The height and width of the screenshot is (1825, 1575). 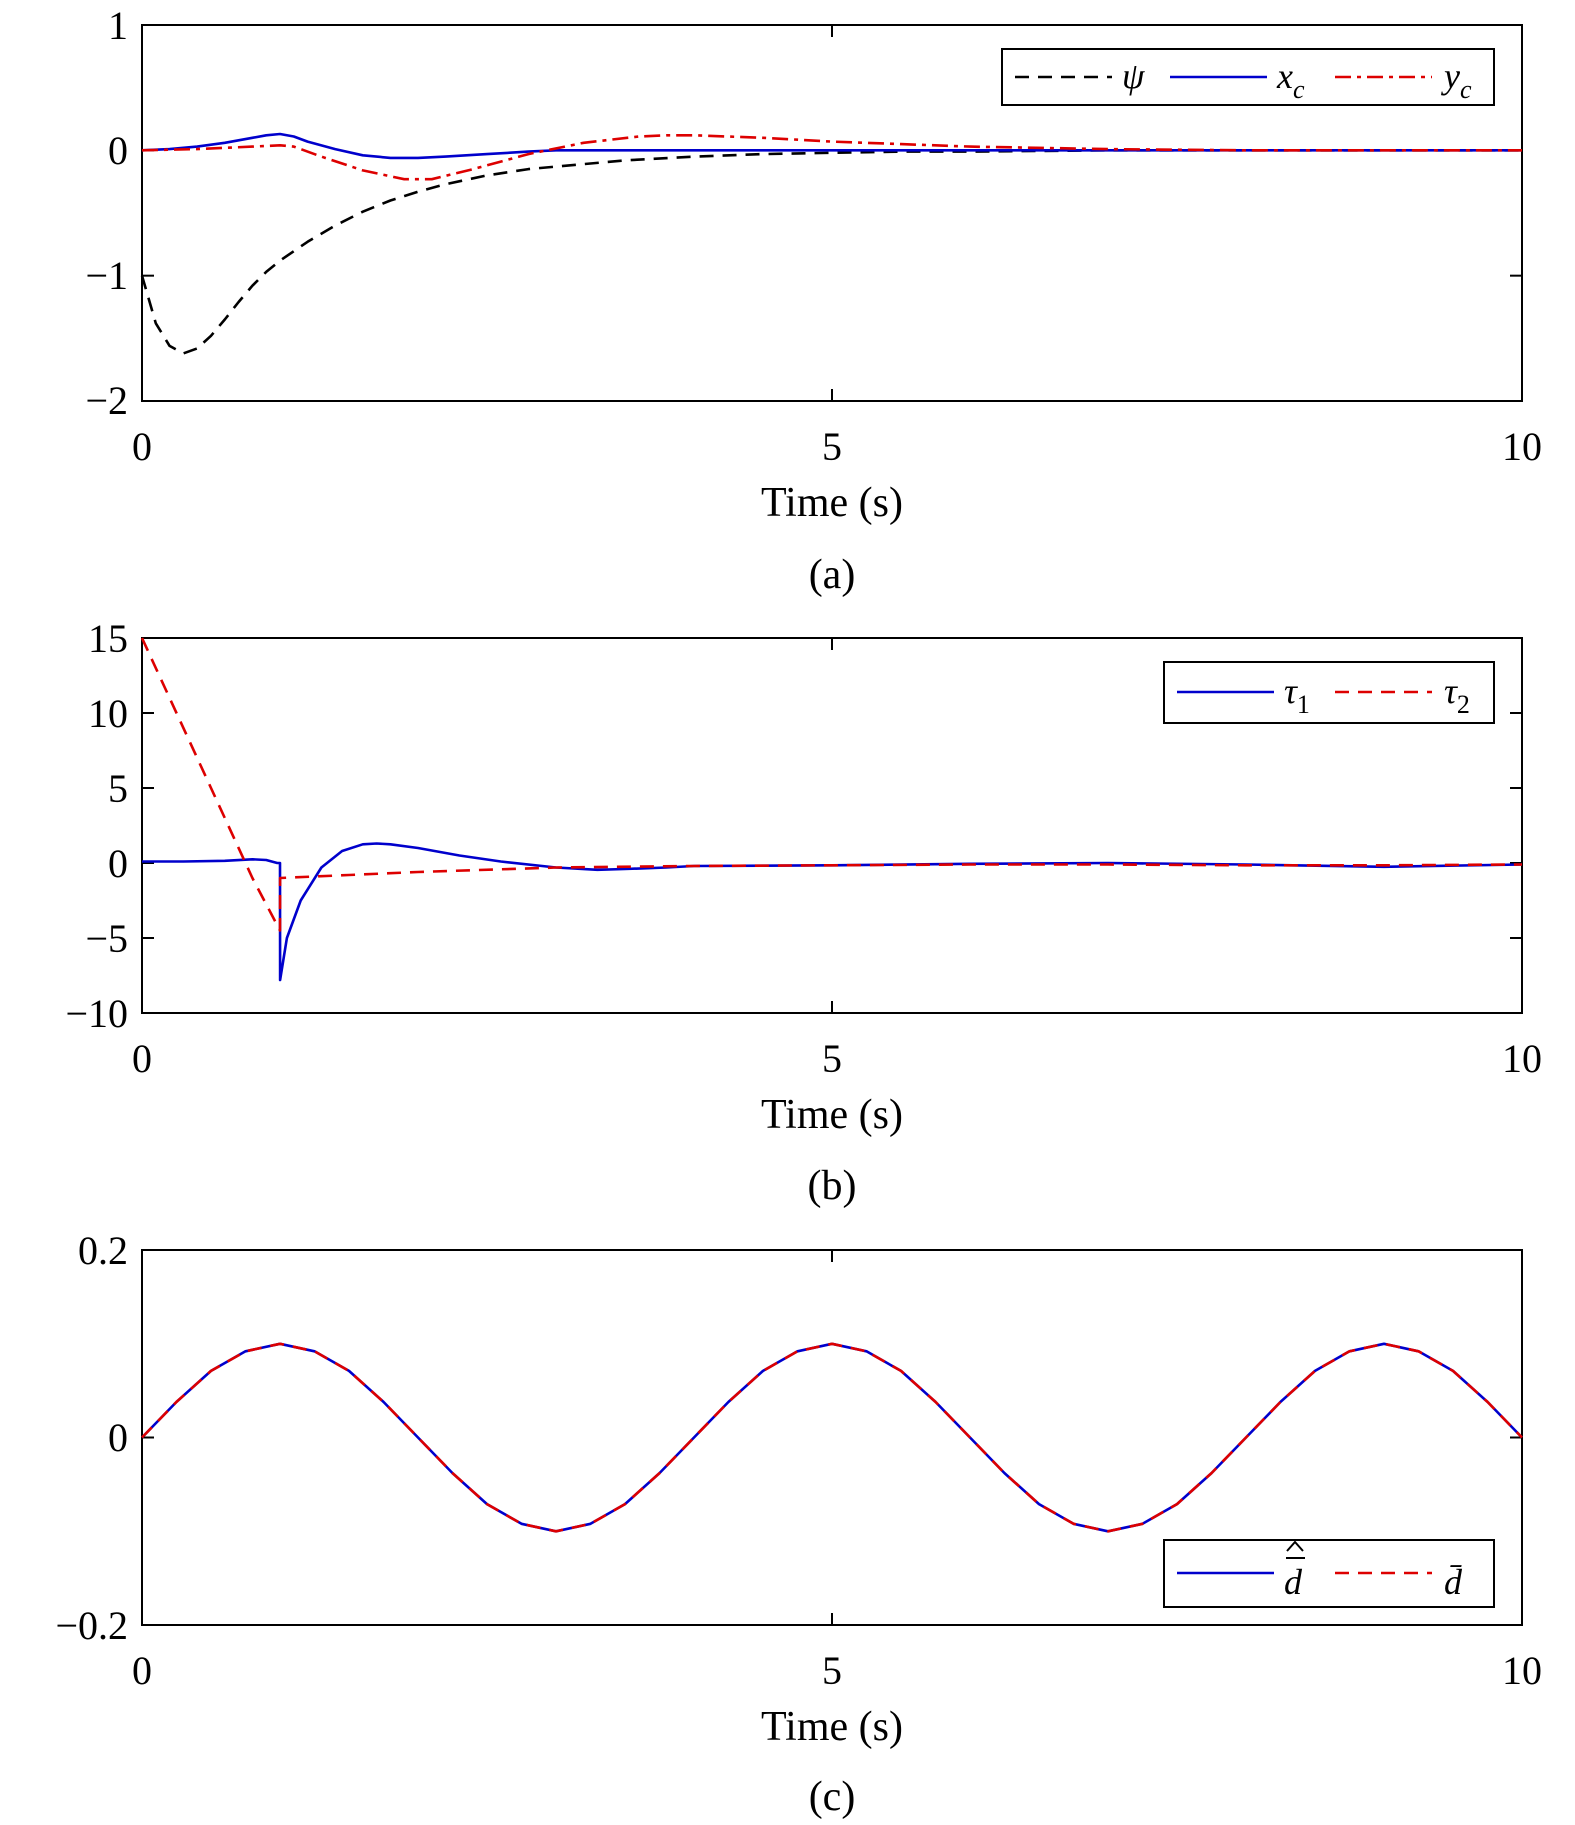 I want to click on panel-c-series, so click(x=832, y=1437).